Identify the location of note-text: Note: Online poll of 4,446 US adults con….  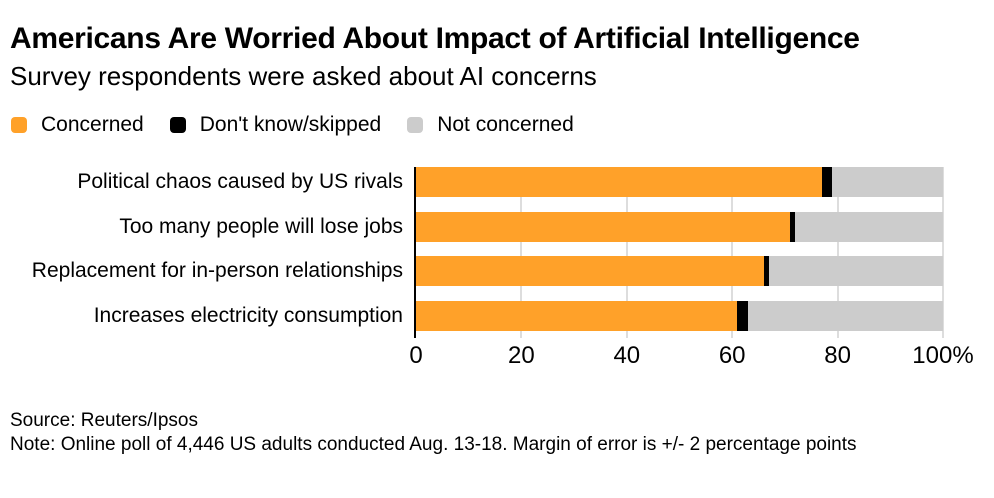
(433, 444).